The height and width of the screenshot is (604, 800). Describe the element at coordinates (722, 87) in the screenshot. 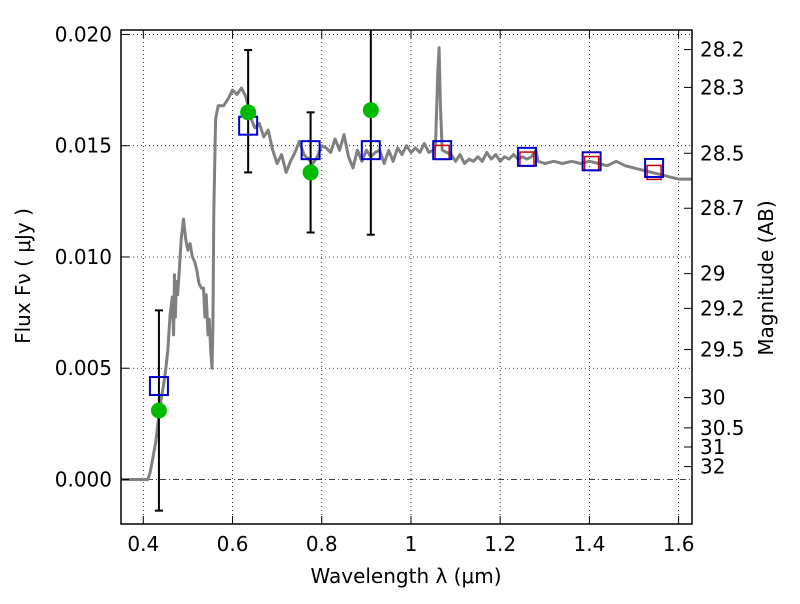

I see `right-tick-label: 28.3` at that location.